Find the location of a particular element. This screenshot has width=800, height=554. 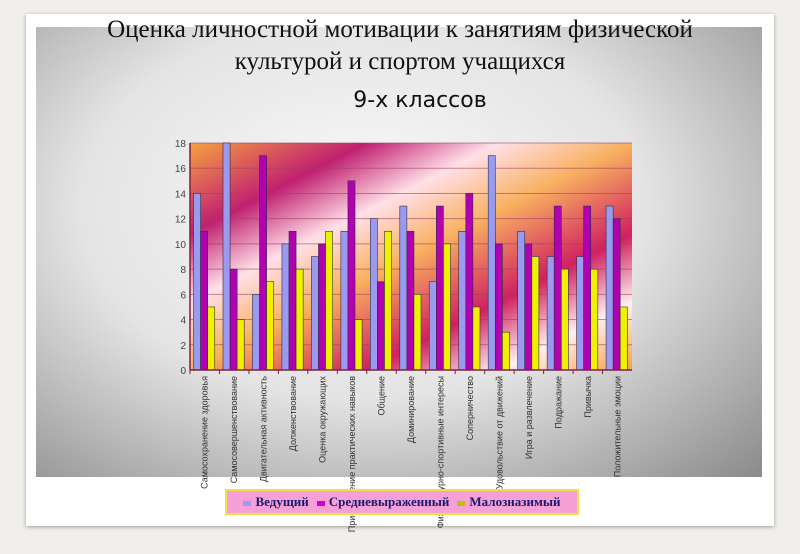

y-tick-label: 16 is located at coordinates (181, 169).